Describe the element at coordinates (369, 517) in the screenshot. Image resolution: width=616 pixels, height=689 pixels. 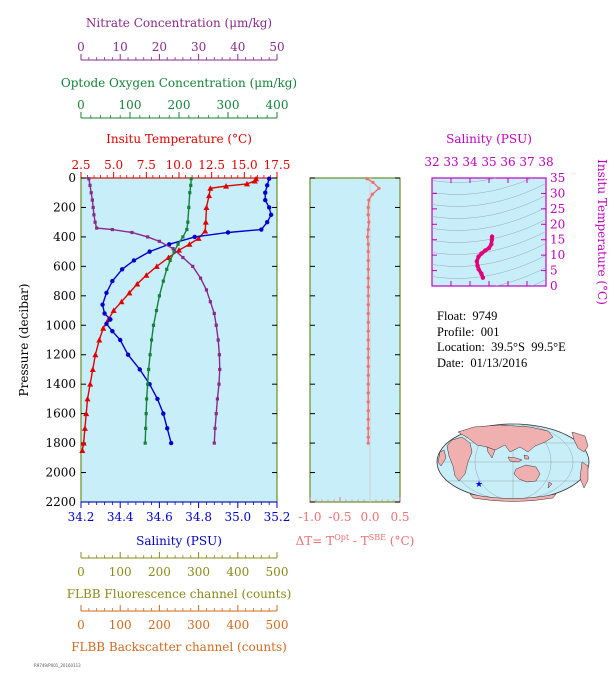
I see `delta-t-tick-label: 0.0` at that location.